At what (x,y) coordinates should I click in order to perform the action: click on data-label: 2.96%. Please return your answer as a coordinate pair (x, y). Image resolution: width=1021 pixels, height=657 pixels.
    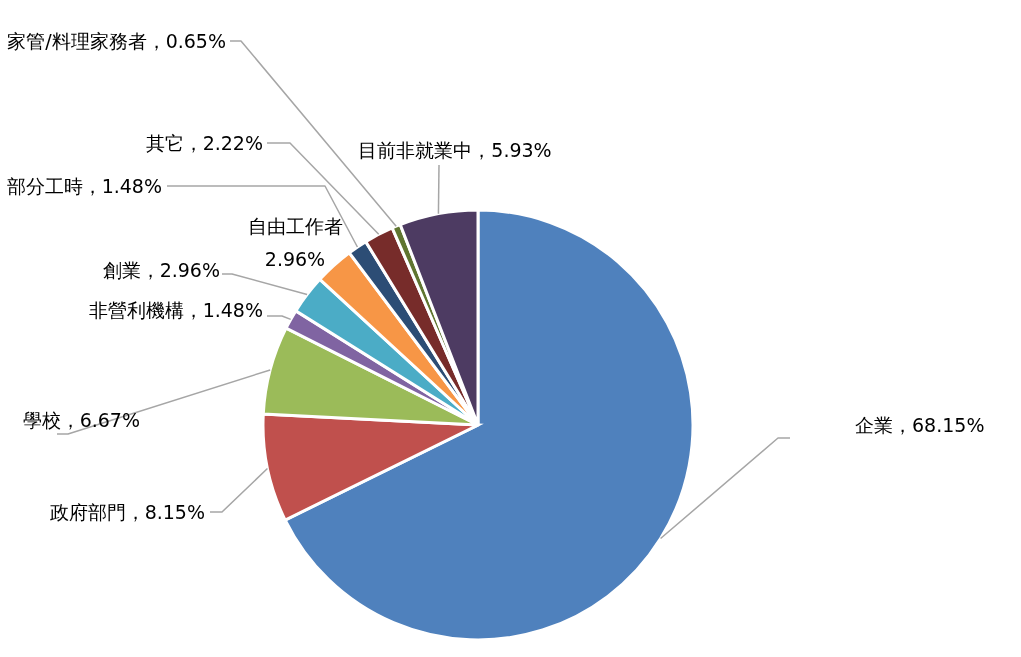
    Looking at the image, I should click on (295, 259).